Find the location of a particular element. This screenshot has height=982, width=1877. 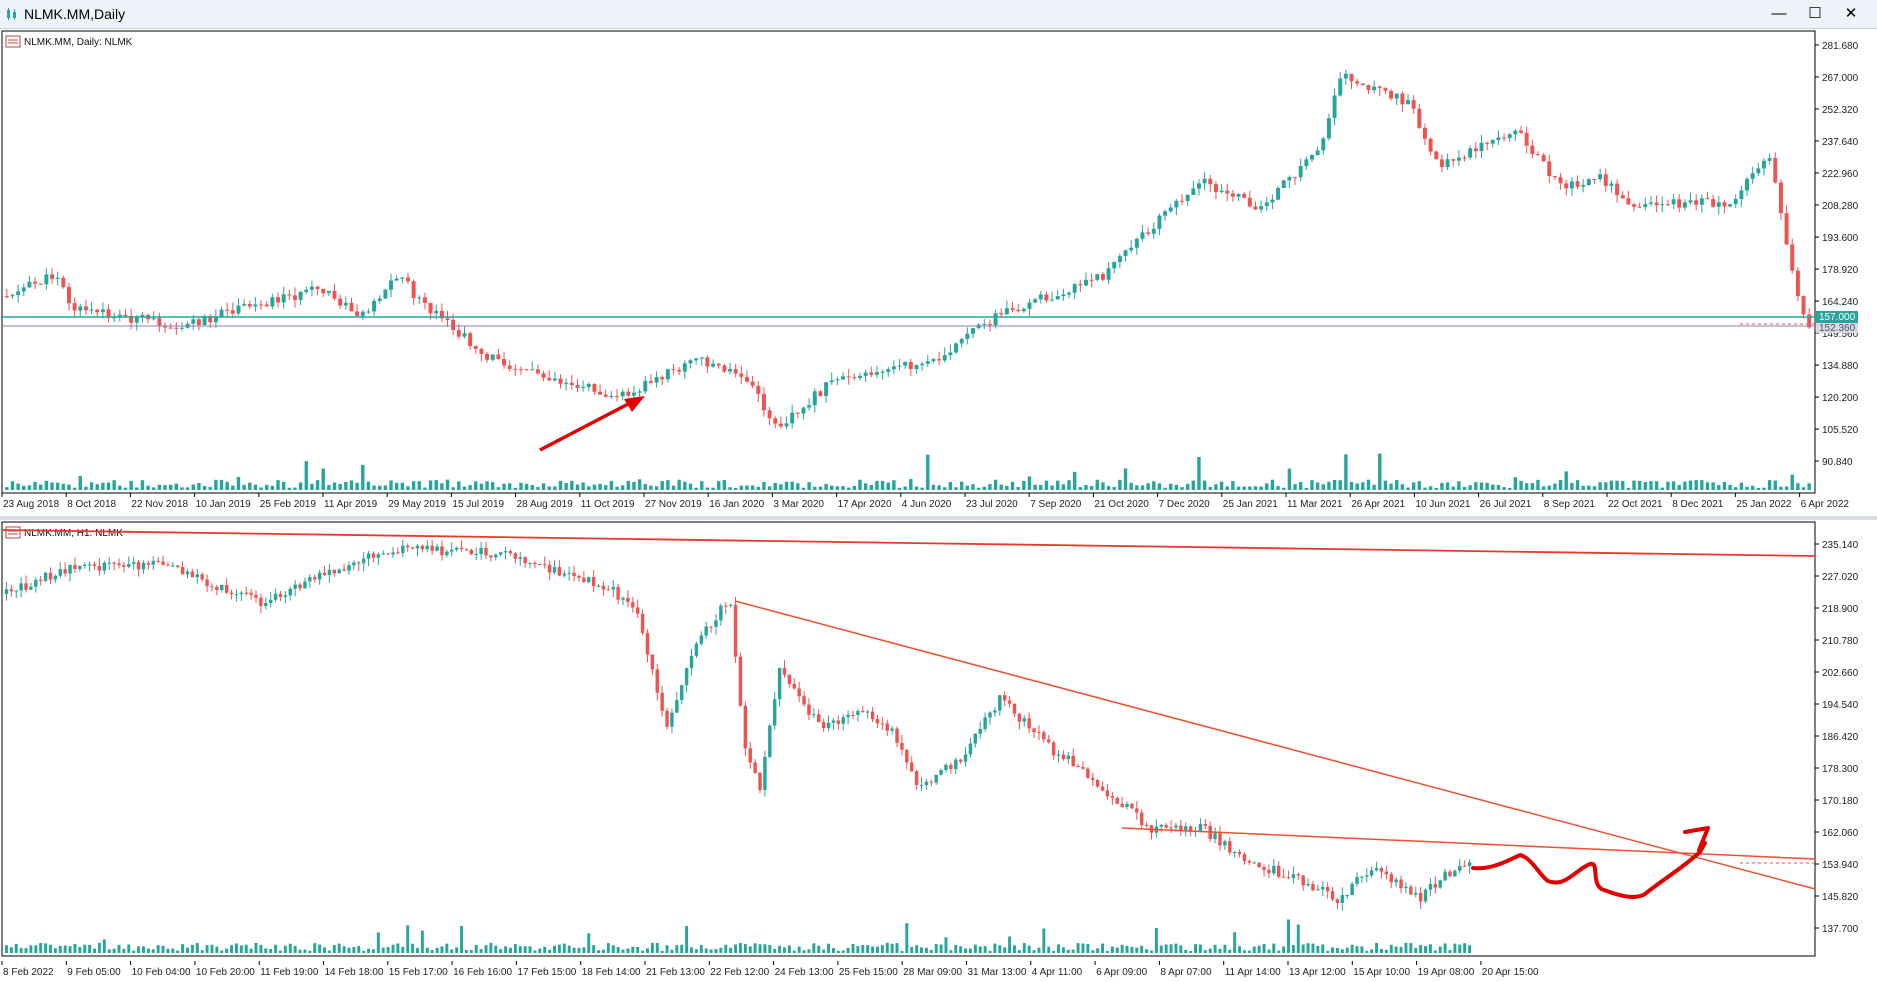

time-tick-label: 22 Feb 12:00 is located at coordinates (739, 972).